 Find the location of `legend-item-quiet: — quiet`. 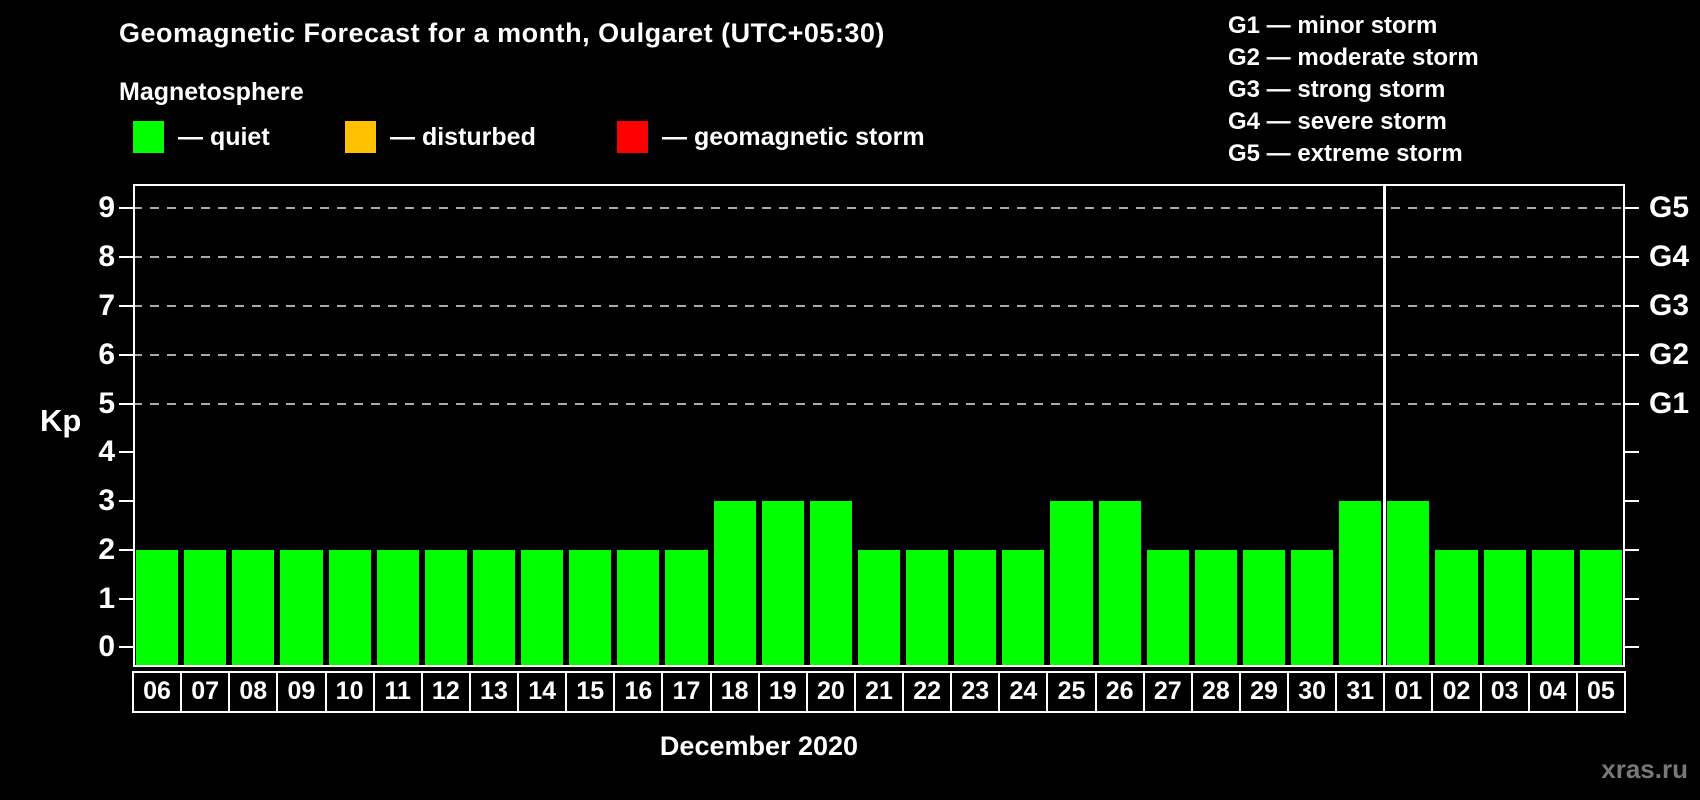

legend-item-quiet: — quiet is located at coordinates (201, 137).